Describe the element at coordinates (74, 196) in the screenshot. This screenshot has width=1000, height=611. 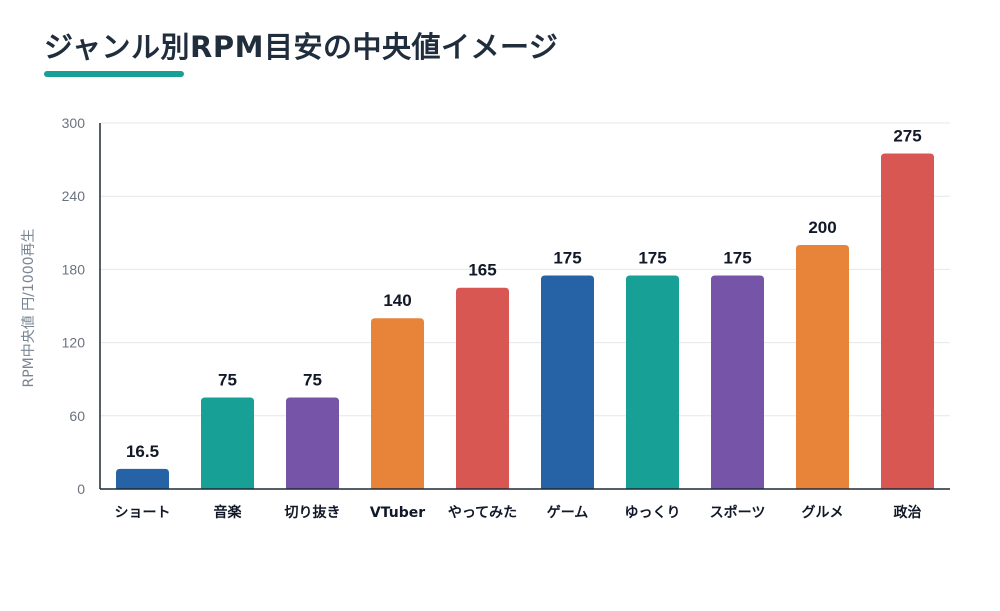
I see `y-tick-label: 240` at that location.